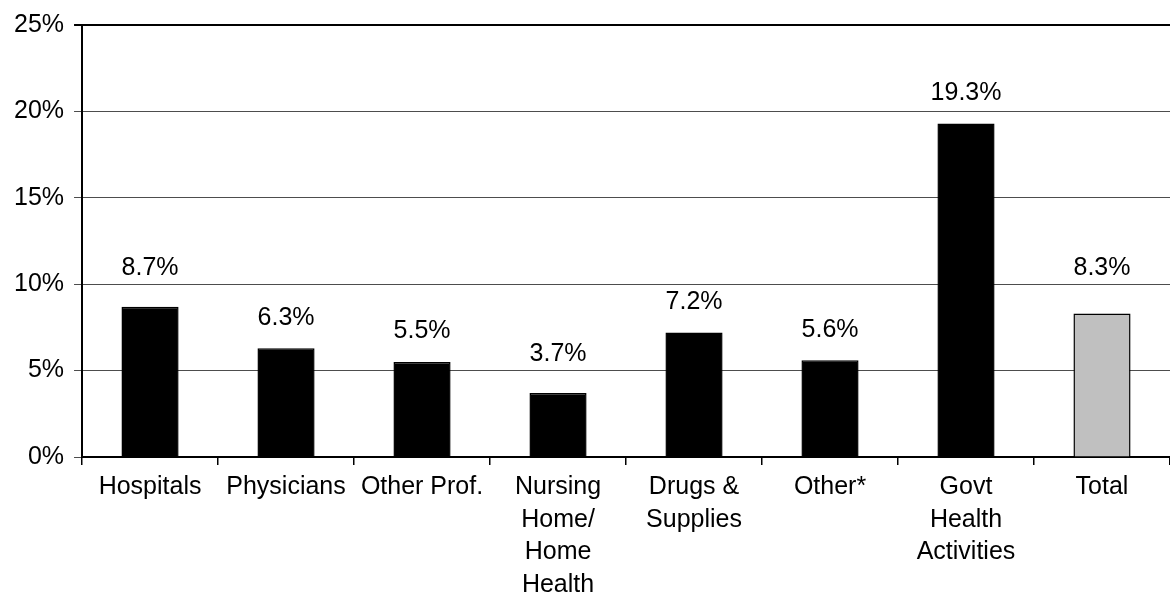 This screenshot has width=1170, height=607. I want to click on data-label: 5.6%, so click(830, 327).